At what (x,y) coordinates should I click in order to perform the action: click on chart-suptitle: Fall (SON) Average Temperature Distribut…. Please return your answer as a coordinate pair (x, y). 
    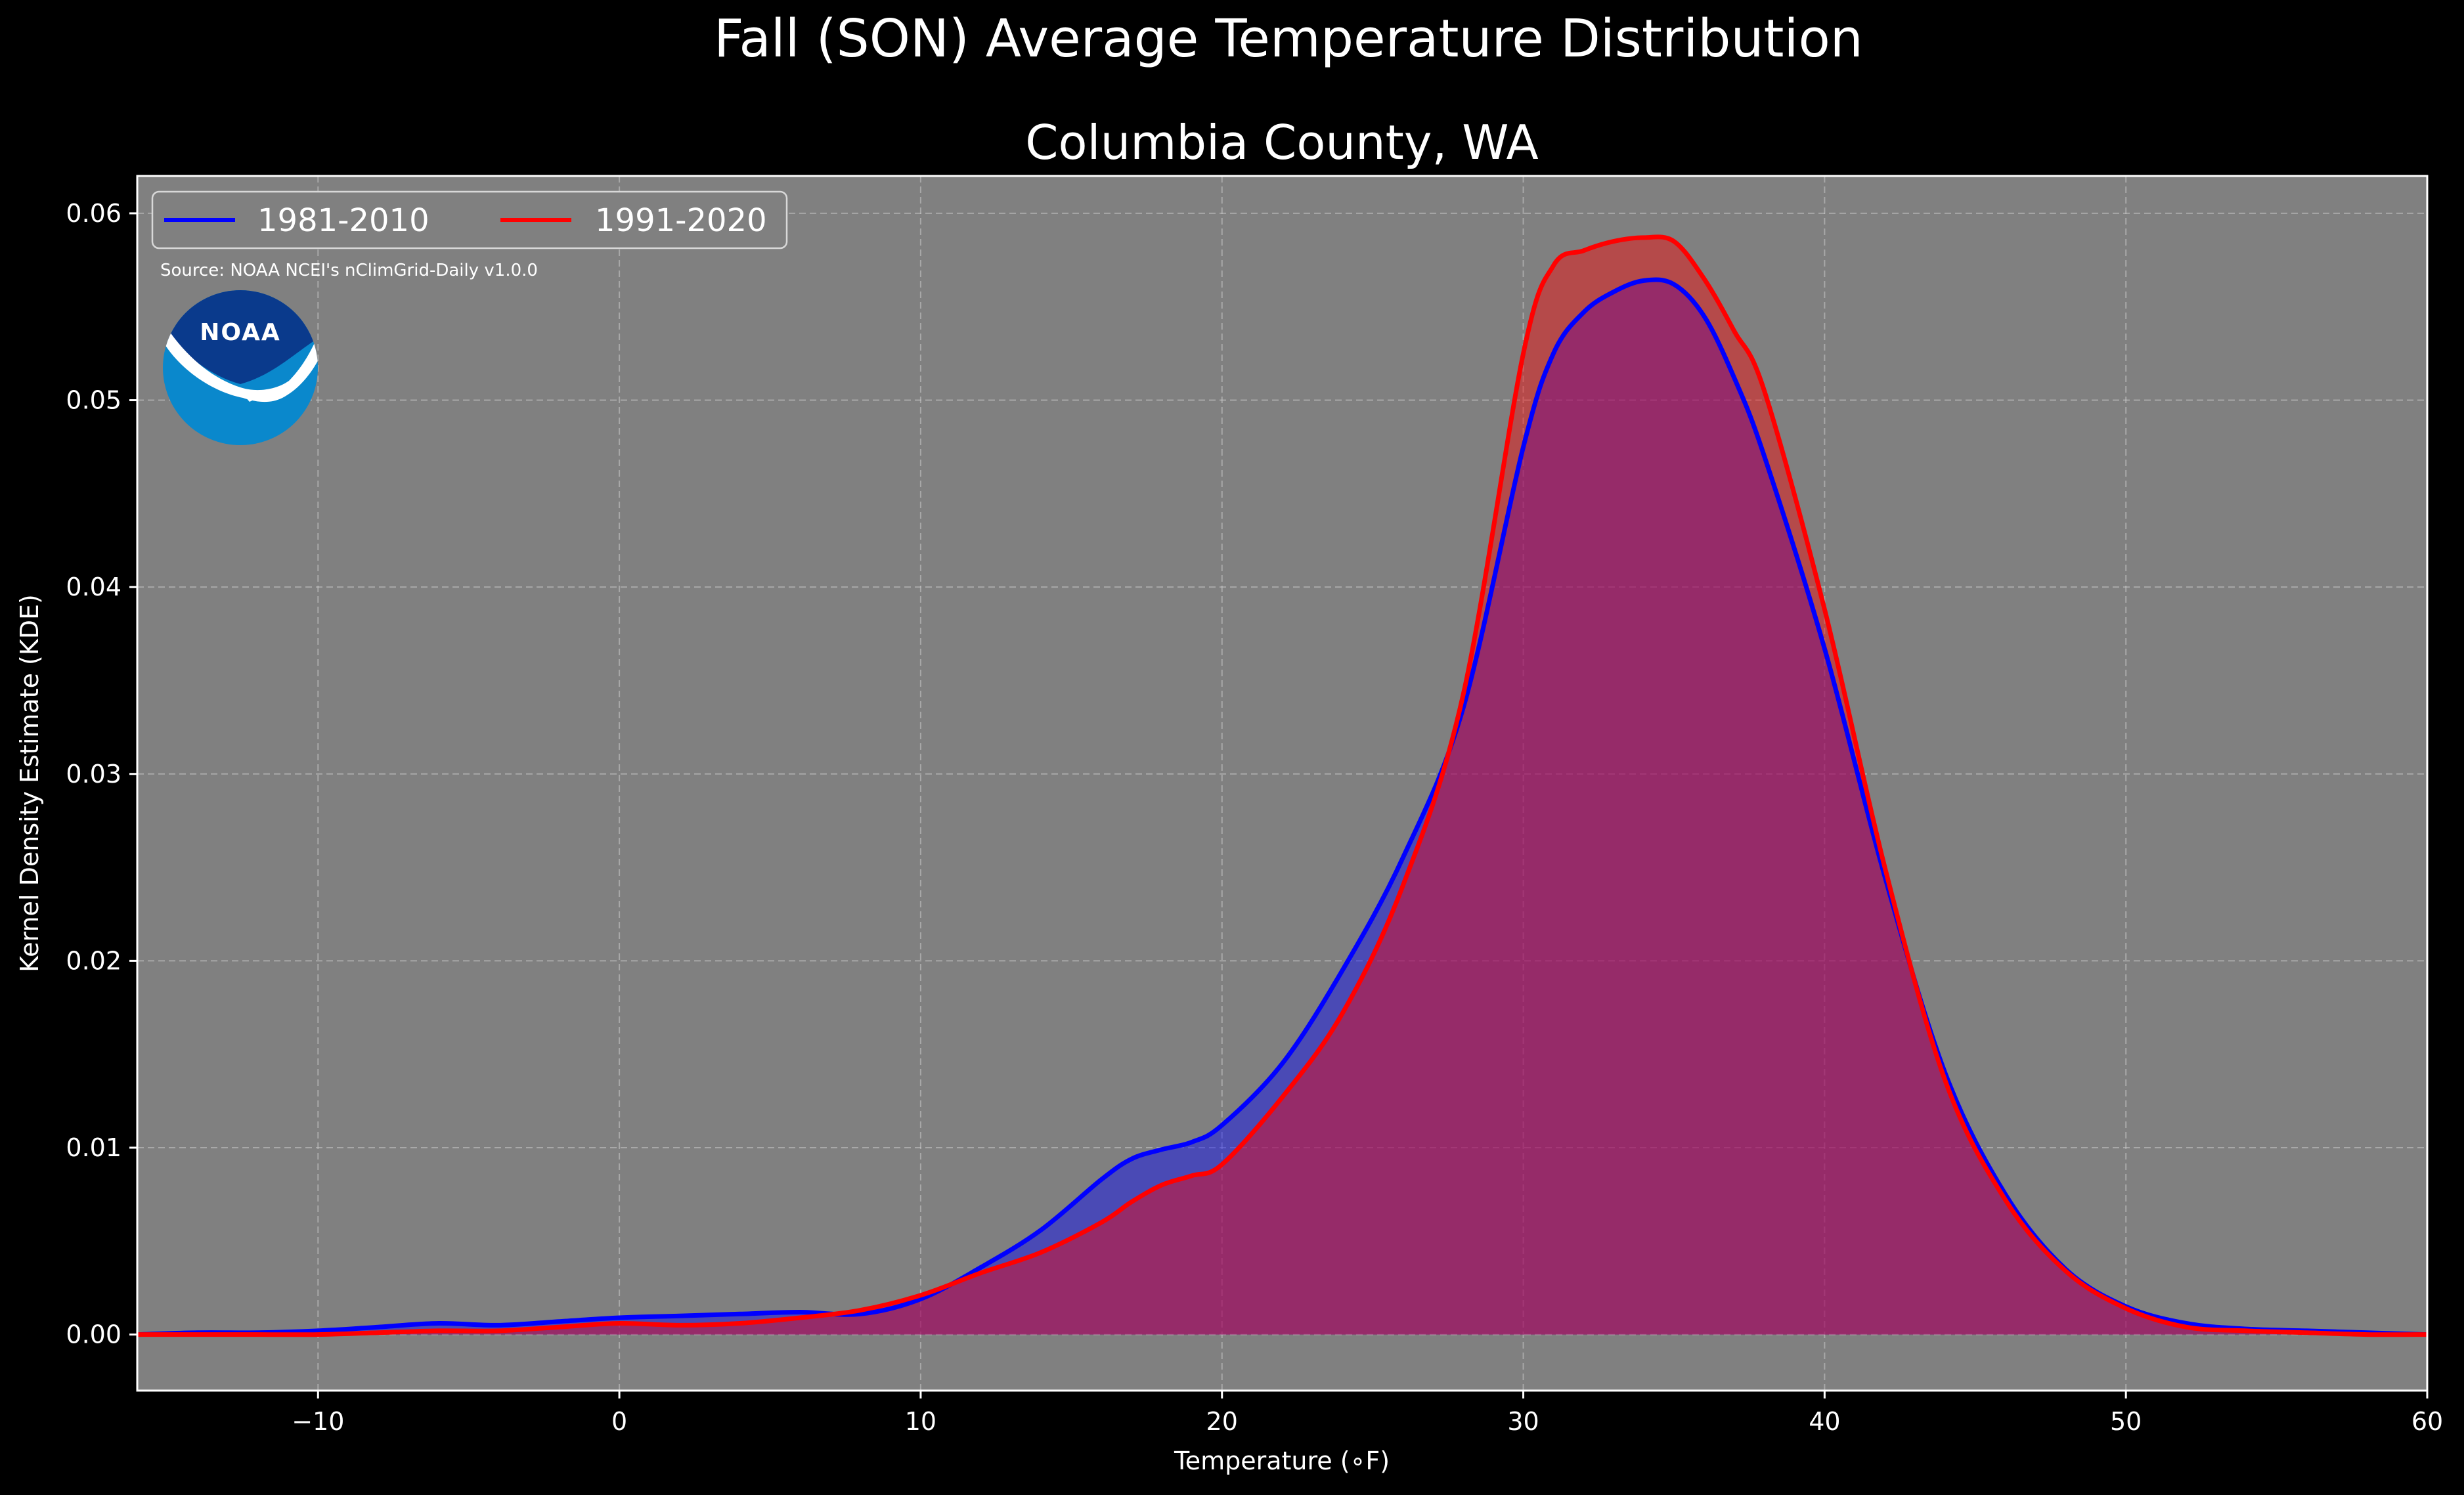
    Looking at the image, I should click on (1288, 39).